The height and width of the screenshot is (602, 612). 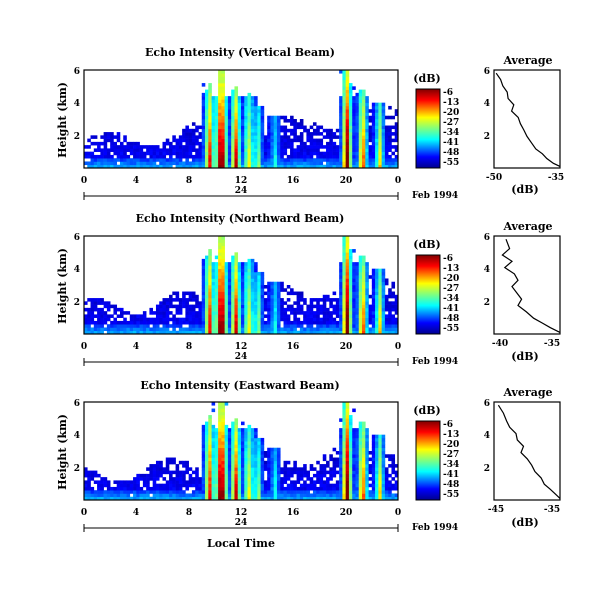 What do you see at coordinates (451, 455) in the screenshot?
I see `colorbar-tick-label: -27` at bounding box center [451, 455].